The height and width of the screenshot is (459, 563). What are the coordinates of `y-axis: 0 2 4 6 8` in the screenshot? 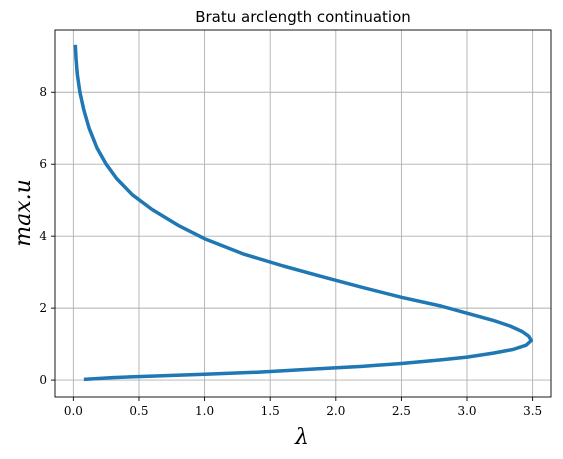 It's located at (47, 236).